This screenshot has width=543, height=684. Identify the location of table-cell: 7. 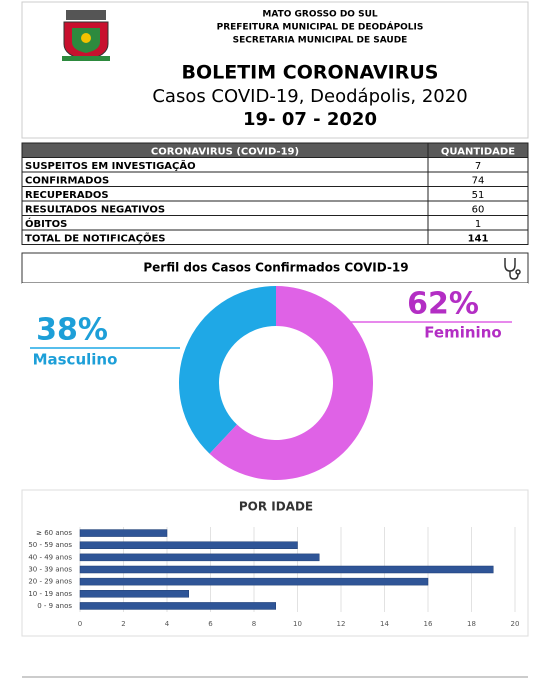
(478, 166).